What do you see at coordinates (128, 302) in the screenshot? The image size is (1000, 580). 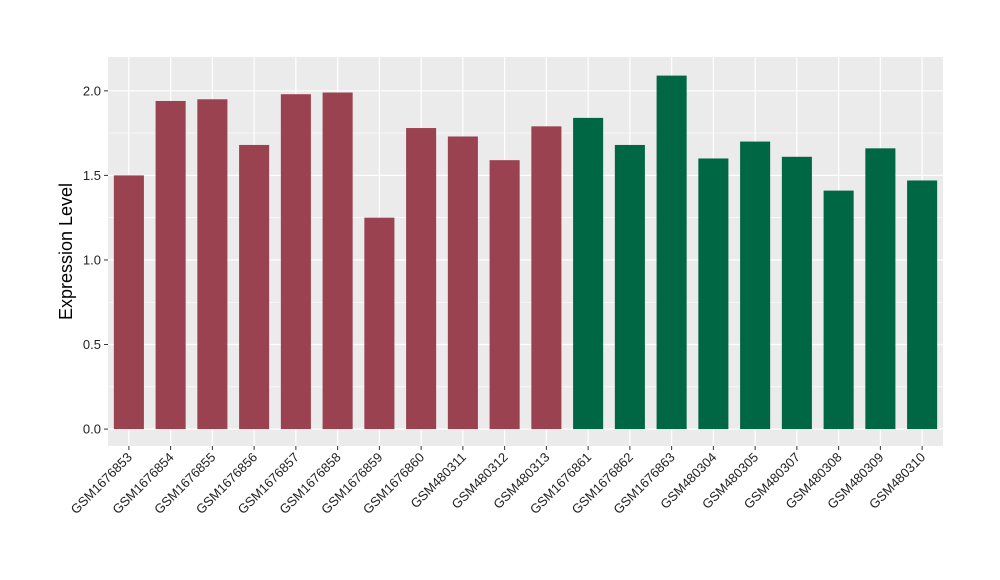 I see `bar-GSM1676853` at bounding box center [128, 302].